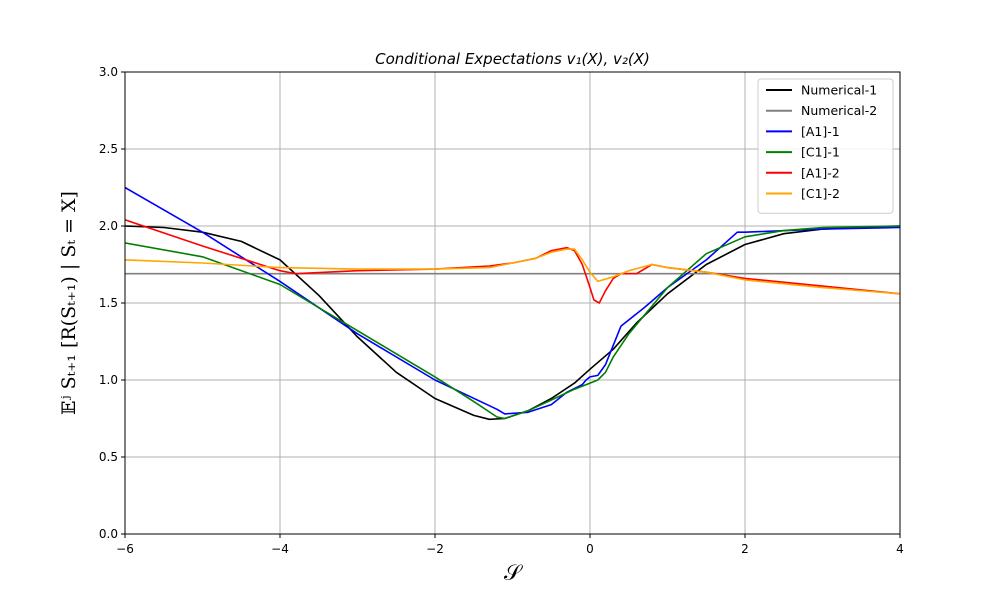 Image resolution: width=1000 pixels, height=600 pixels. Describe the element at coordinates (745, 549) in the screenshot. I see `x-tick-label: 2` at that location.